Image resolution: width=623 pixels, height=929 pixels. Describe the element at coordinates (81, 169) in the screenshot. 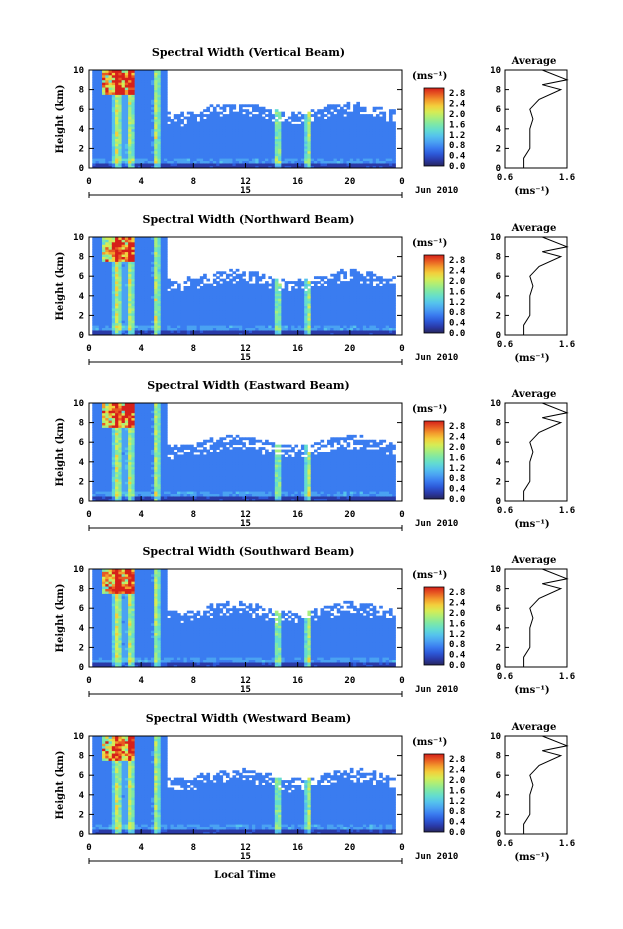

I see `y-tick-label: 0` at that location.